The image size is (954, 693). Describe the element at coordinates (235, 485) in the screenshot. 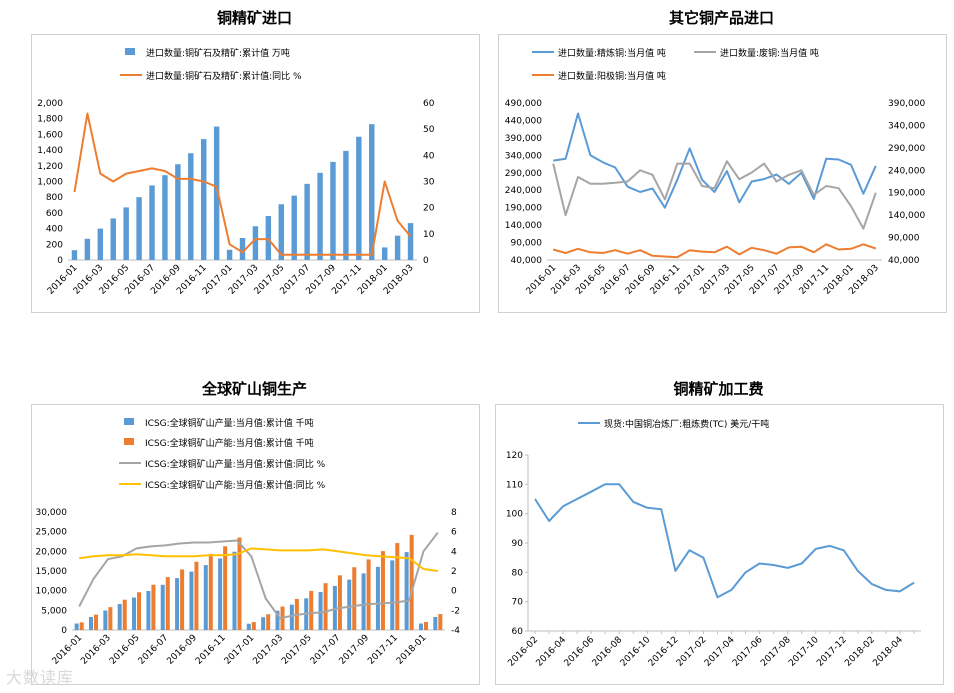

I see `legend-label: ICSG:全球铜矿山产能:当月值:累计值:同比 %` at that location.